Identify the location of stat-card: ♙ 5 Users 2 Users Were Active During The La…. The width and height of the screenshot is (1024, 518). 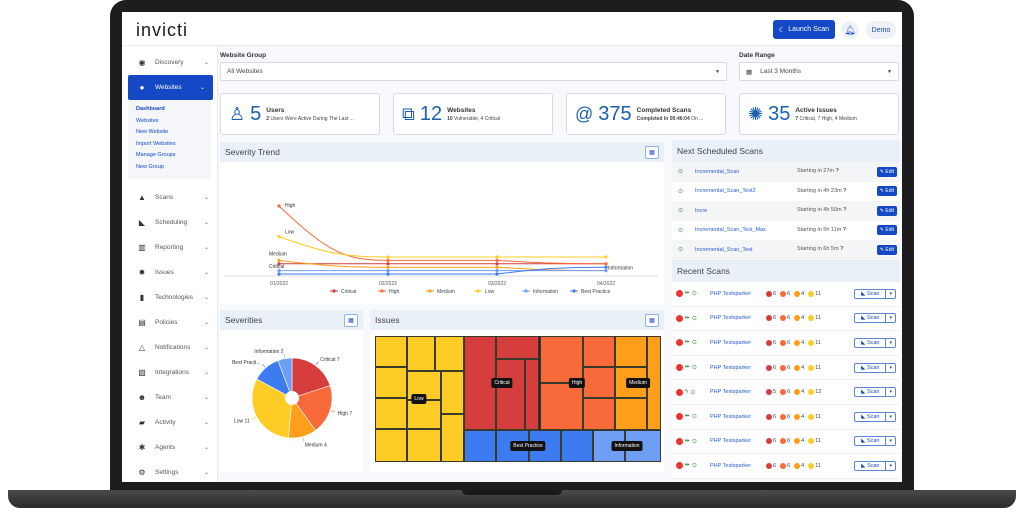
(300, 114).